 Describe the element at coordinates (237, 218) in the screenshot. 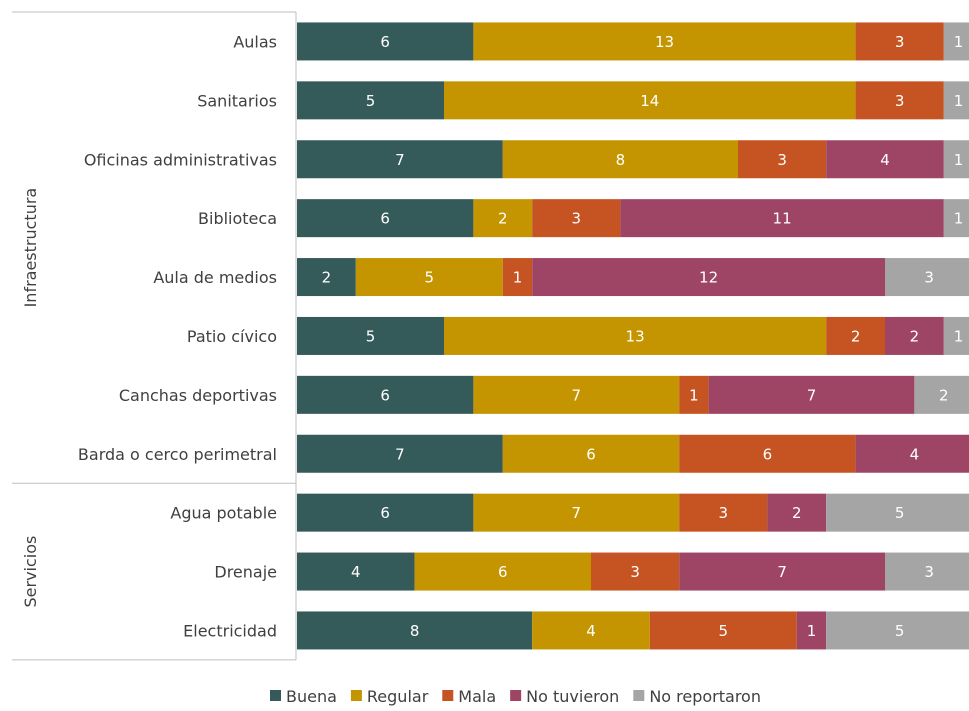

I see `category-label: Biblioteca` at that location.